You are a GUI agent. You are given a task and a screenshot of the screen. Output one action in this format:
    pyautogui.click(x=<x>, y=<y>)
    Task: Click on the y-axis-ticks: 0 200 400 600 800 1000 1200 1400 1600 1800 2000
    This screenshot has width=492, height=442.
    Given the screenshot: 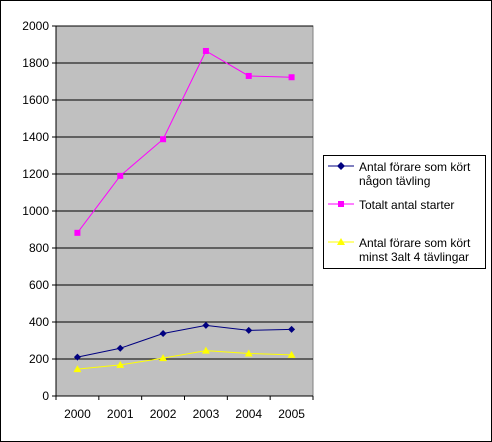 What is the action you would take?
    pyautogui.click(x=39, y=211)
    